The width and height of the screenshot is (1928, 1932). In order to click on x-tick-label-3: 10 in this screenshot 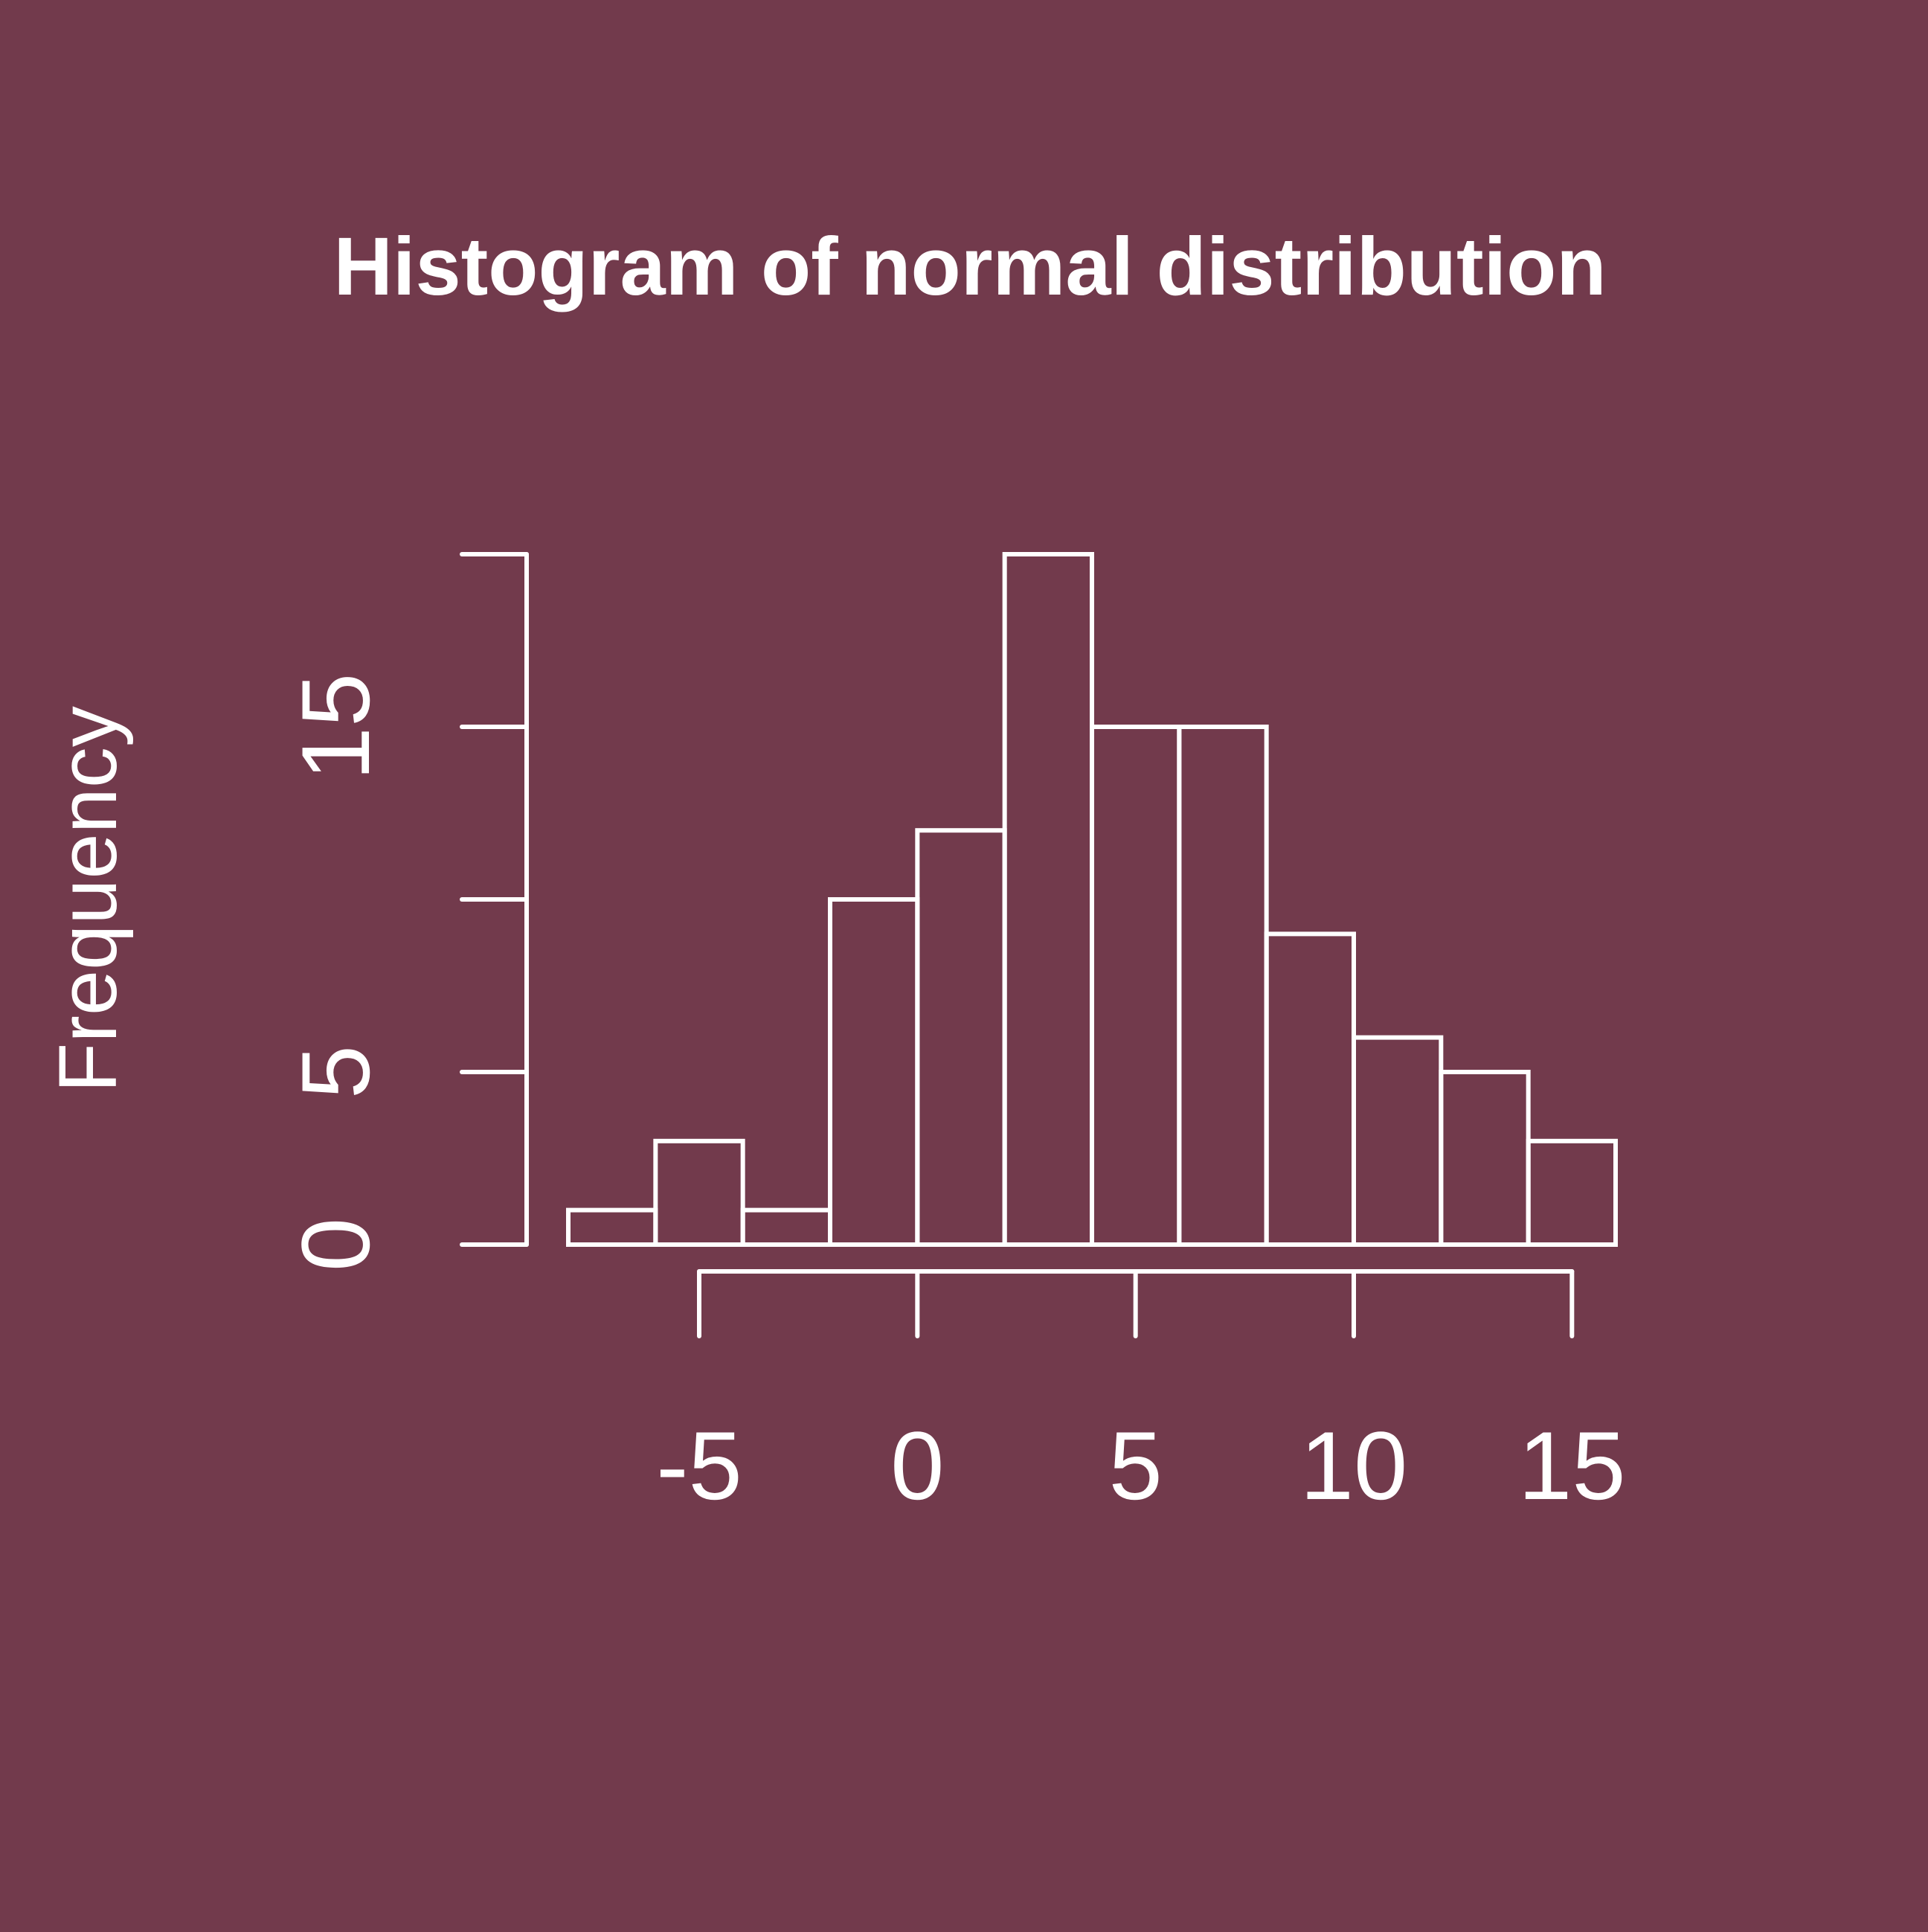, I will do `click(1354, 1465)`.